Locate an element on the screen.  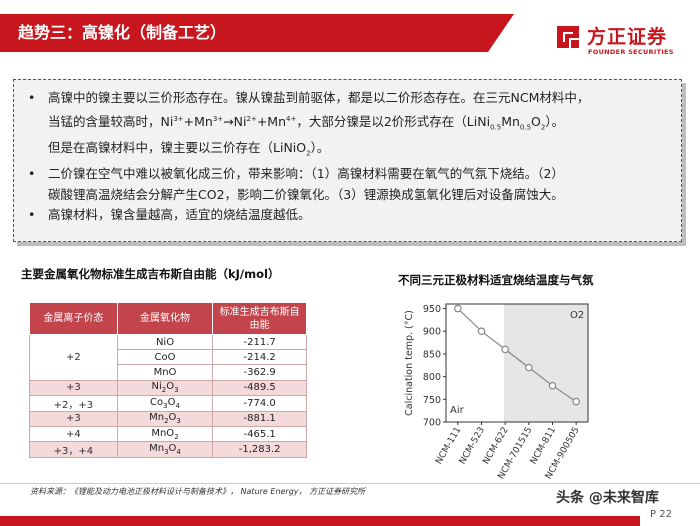
column-header-cation: 金属离子价态 is located at coordinates (73, 318).